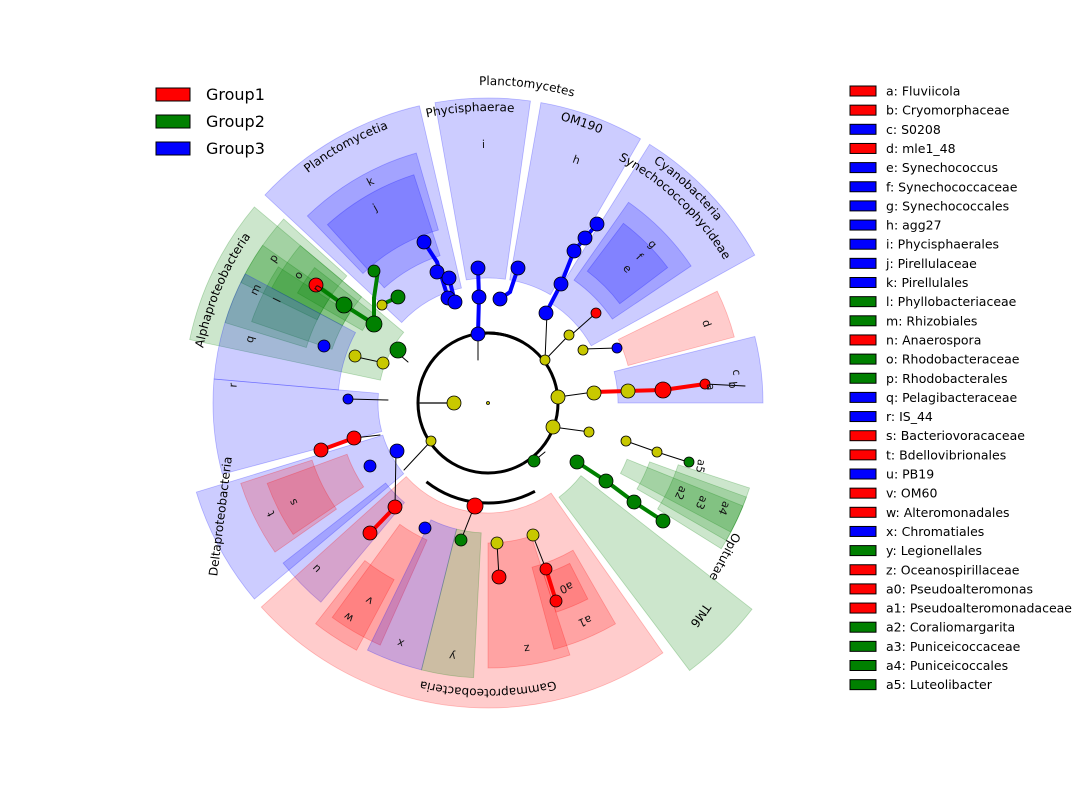 This screenshot has width=1080, height=811. Describe the element at coordinates (483, 144) in the screenshot. I see `clade-letter-i: i` at that location.